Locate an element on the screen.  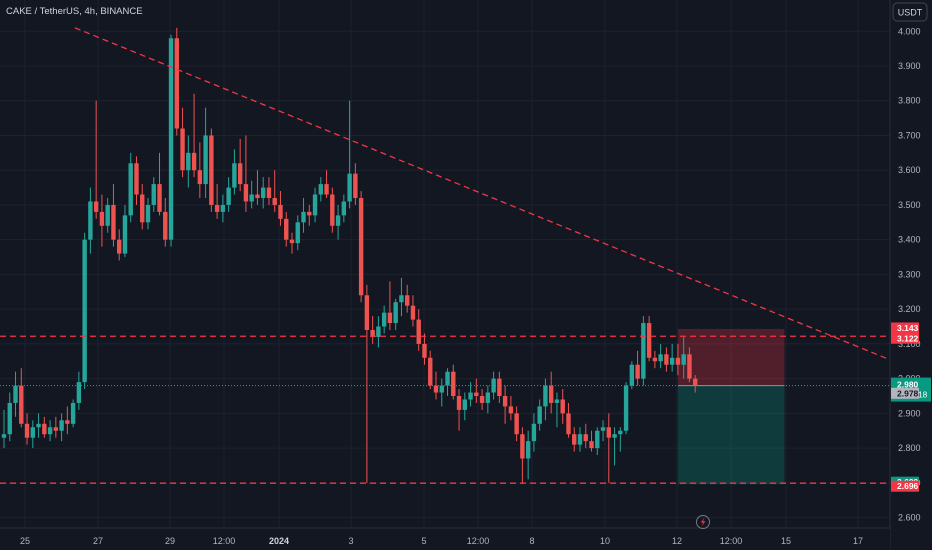
price-badge-level: 3.122 is located at coordinates (905, 338).